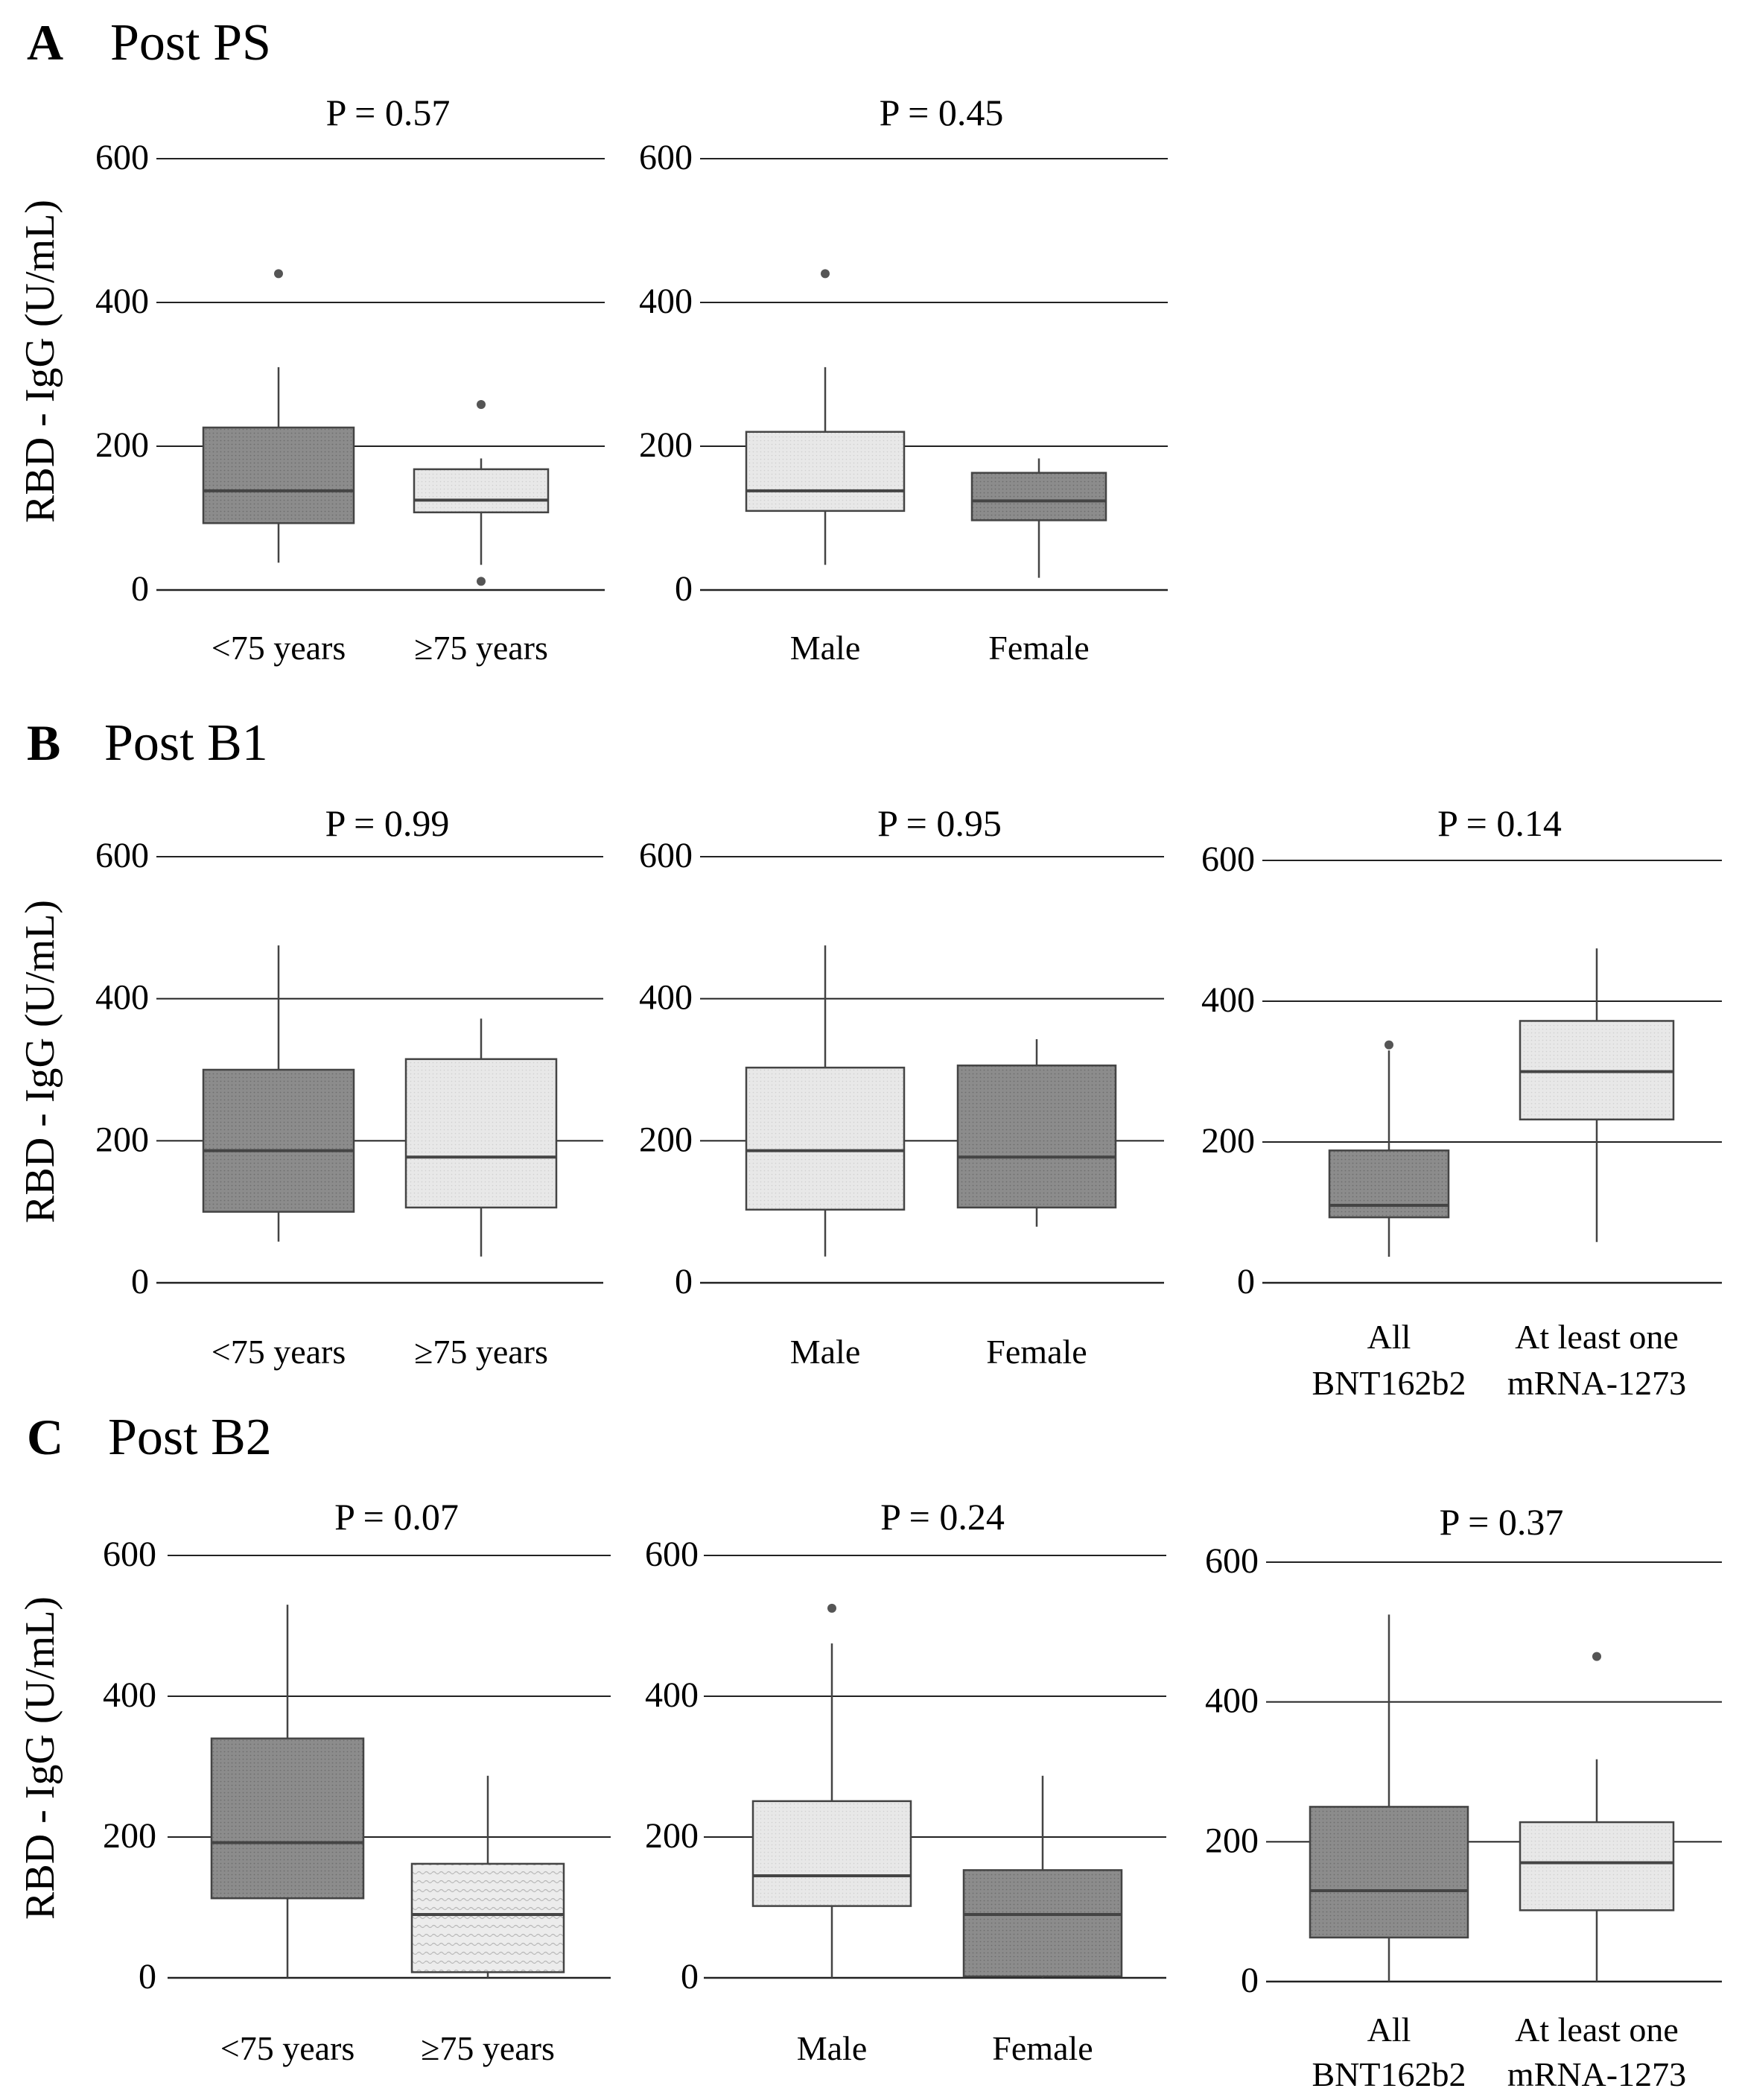 The height and width of the screenshot is (2100, 1739). I want to click on panel-b-4: P = 0.95 0 200 400 600 Male Female, so click(901, 1087).